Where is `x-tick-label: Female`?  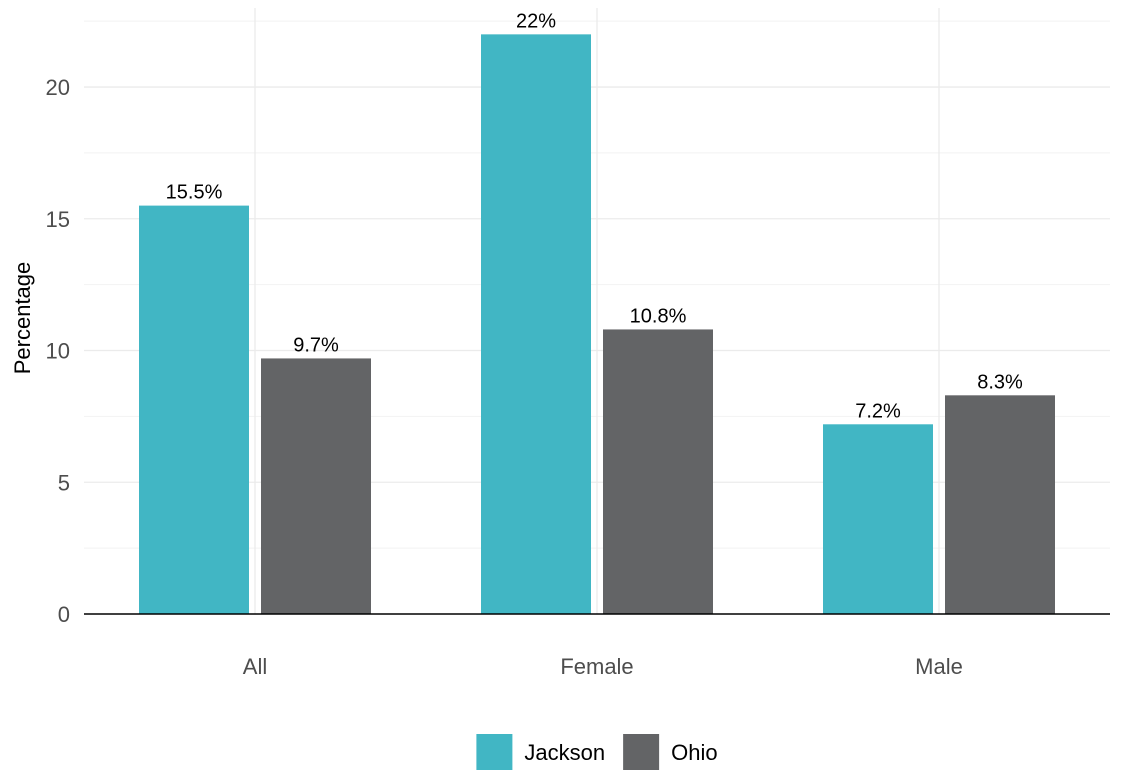 x-tick-label: Female is located at coordinates (596, 666).